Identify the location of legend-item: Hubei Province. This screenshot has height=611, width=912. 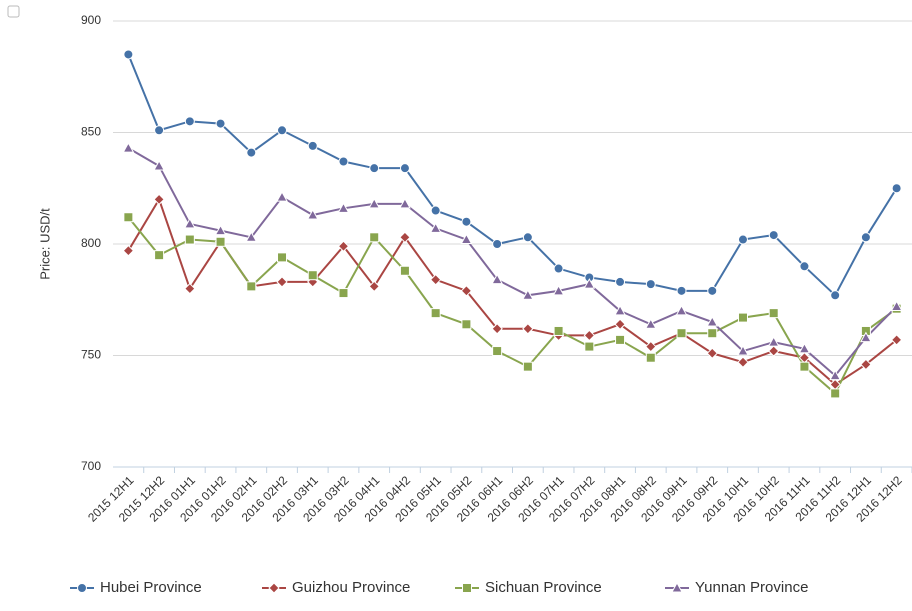
(136, 587).